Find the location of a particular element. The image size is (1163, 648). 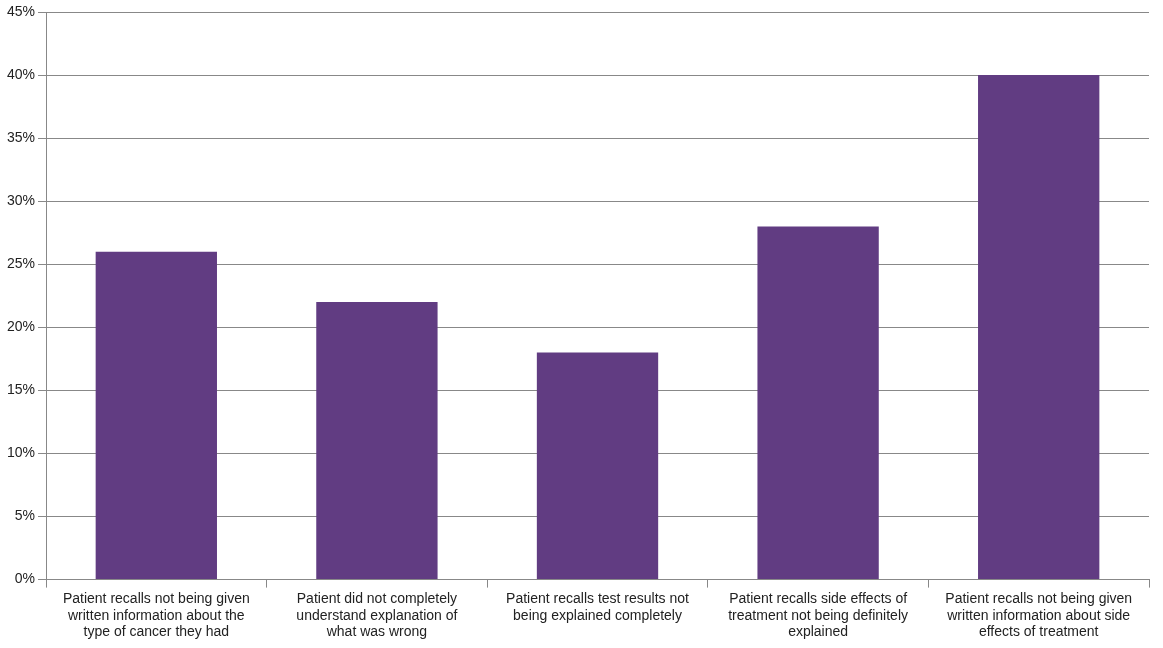

y-tick-label: 40% is located at coordinates (21, 73).